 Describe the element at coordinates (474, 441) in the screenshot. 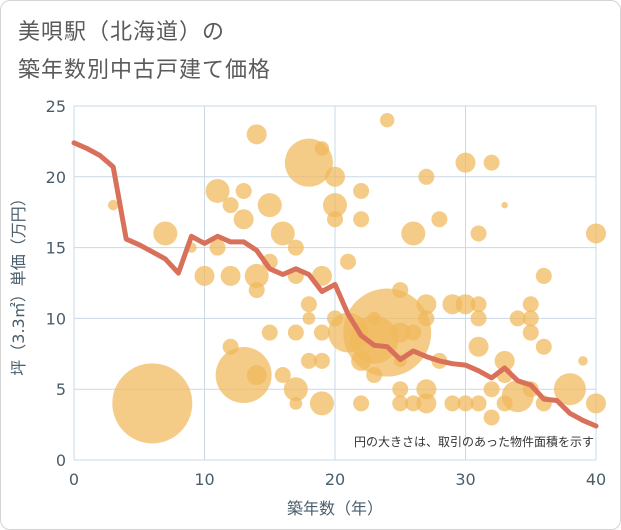

I see `bubble-size-note: 円の大きさは、取引のあった物件面積を示す` at that location.